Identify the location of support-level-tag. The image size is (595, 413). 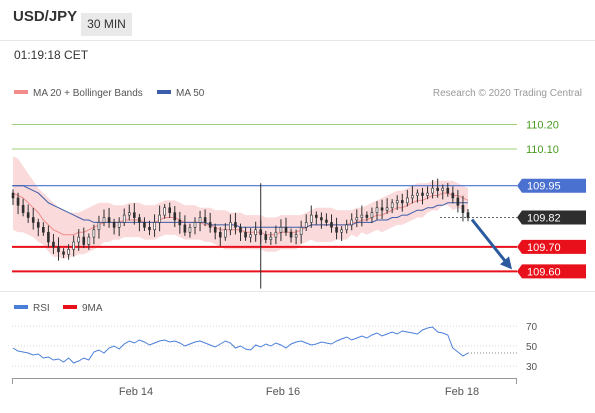
(551, 271).